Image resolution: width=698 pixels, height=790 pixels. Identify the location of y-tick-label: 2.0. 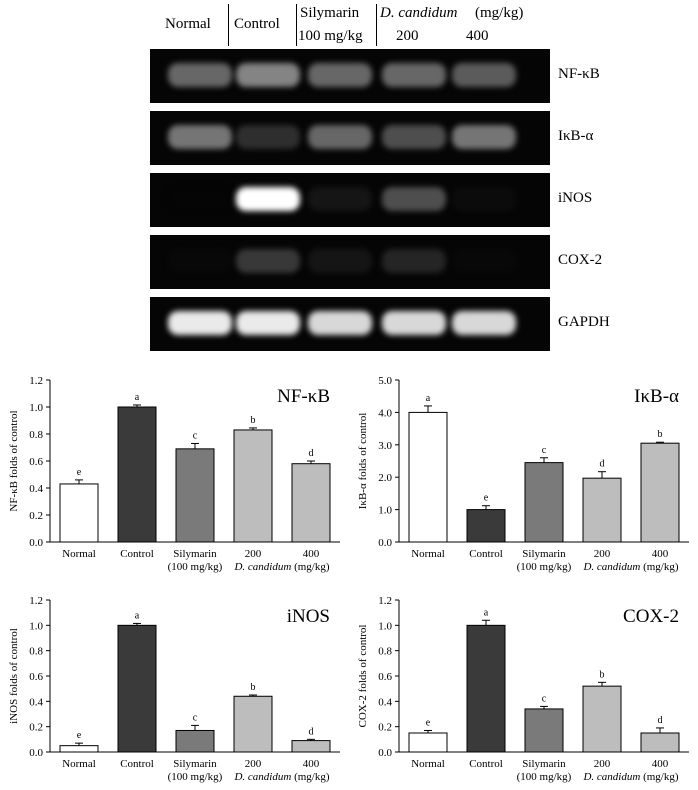
(385, 478).